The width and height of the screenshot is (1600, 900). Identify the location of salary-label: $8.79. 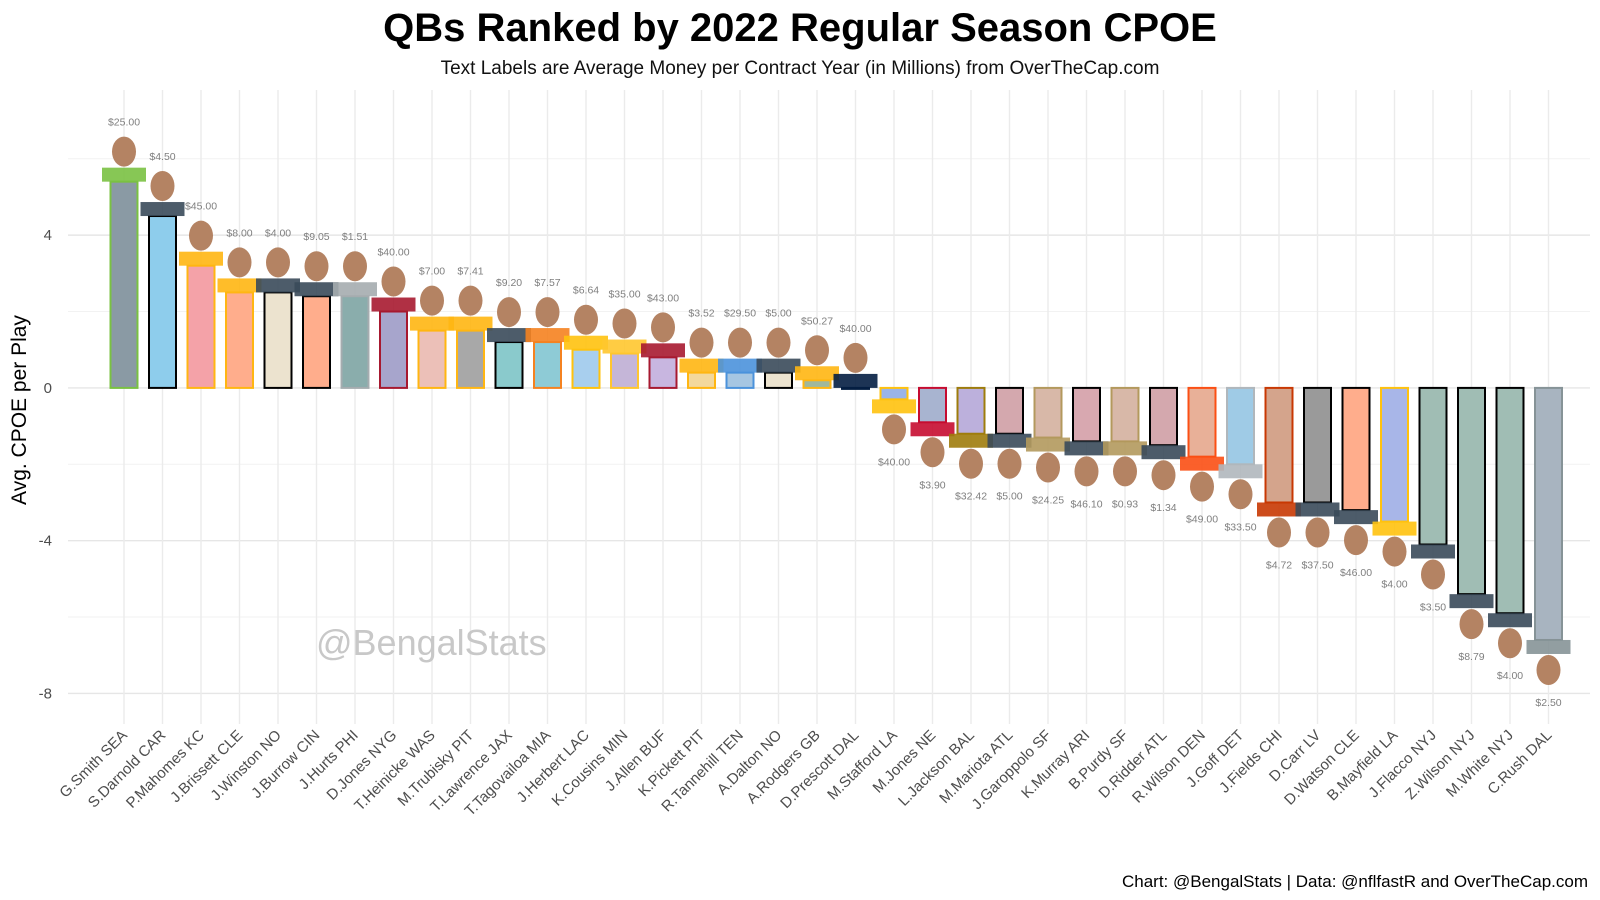
(1471, 657).